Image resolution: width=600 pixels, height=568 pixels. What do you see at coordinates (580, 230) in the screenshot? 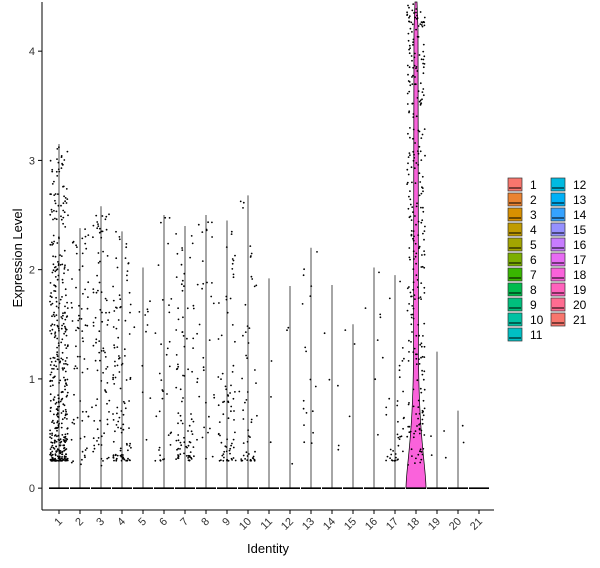
I see `legend-label: 15` at bounding box center [580, 230].